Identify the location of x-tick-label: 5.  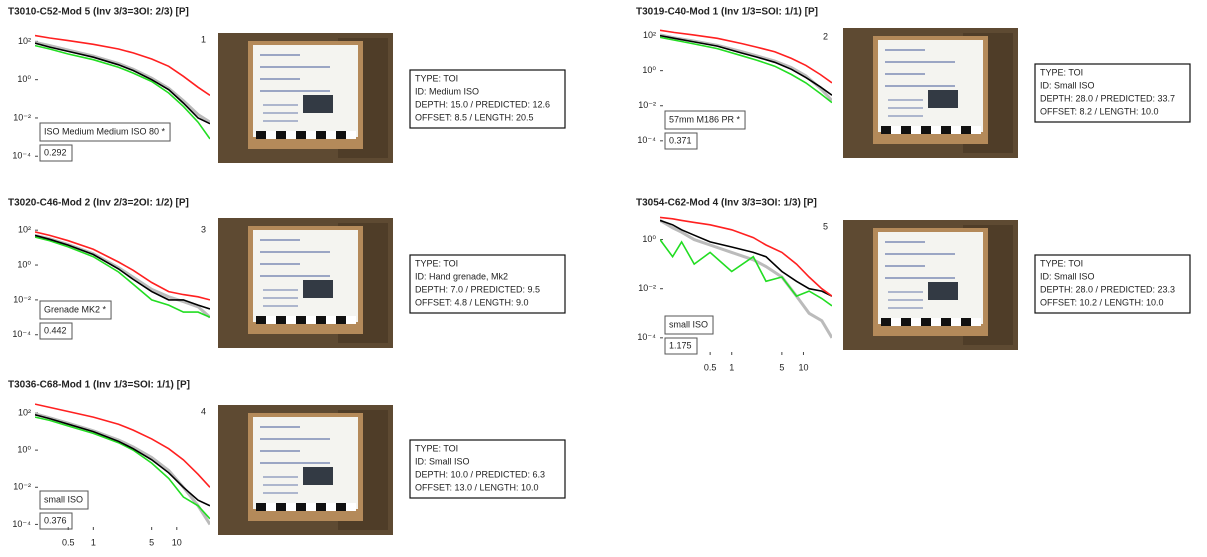
(781, 367).